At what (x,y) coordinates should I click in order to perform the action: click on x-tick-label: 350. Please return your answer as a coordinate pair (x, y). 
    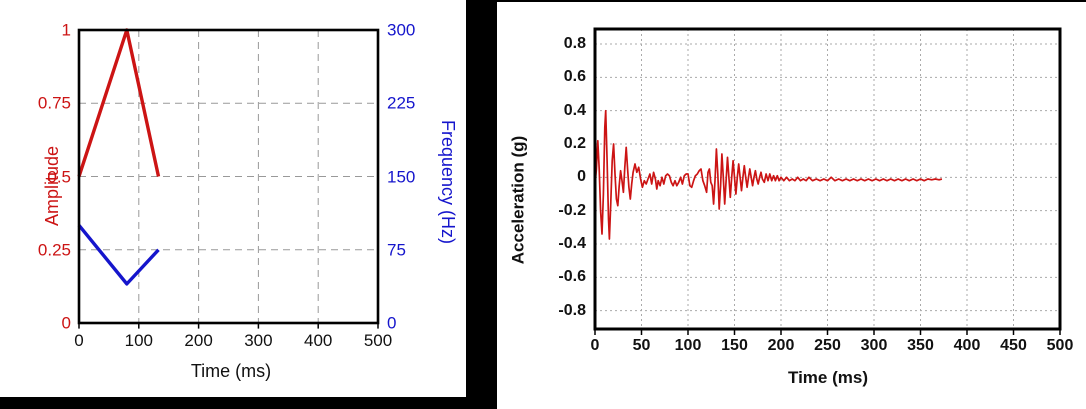
    Looking at the image, I should click on (920, 345).